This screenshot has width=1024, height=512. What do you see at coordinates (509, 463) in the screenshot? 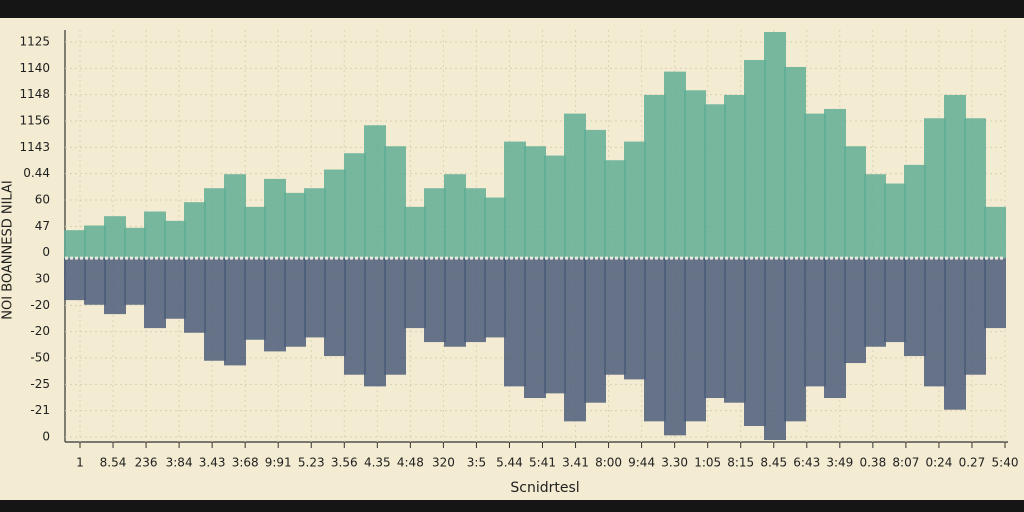
I see `x-tick-label: 5.44` at bounding box center [509, 463].